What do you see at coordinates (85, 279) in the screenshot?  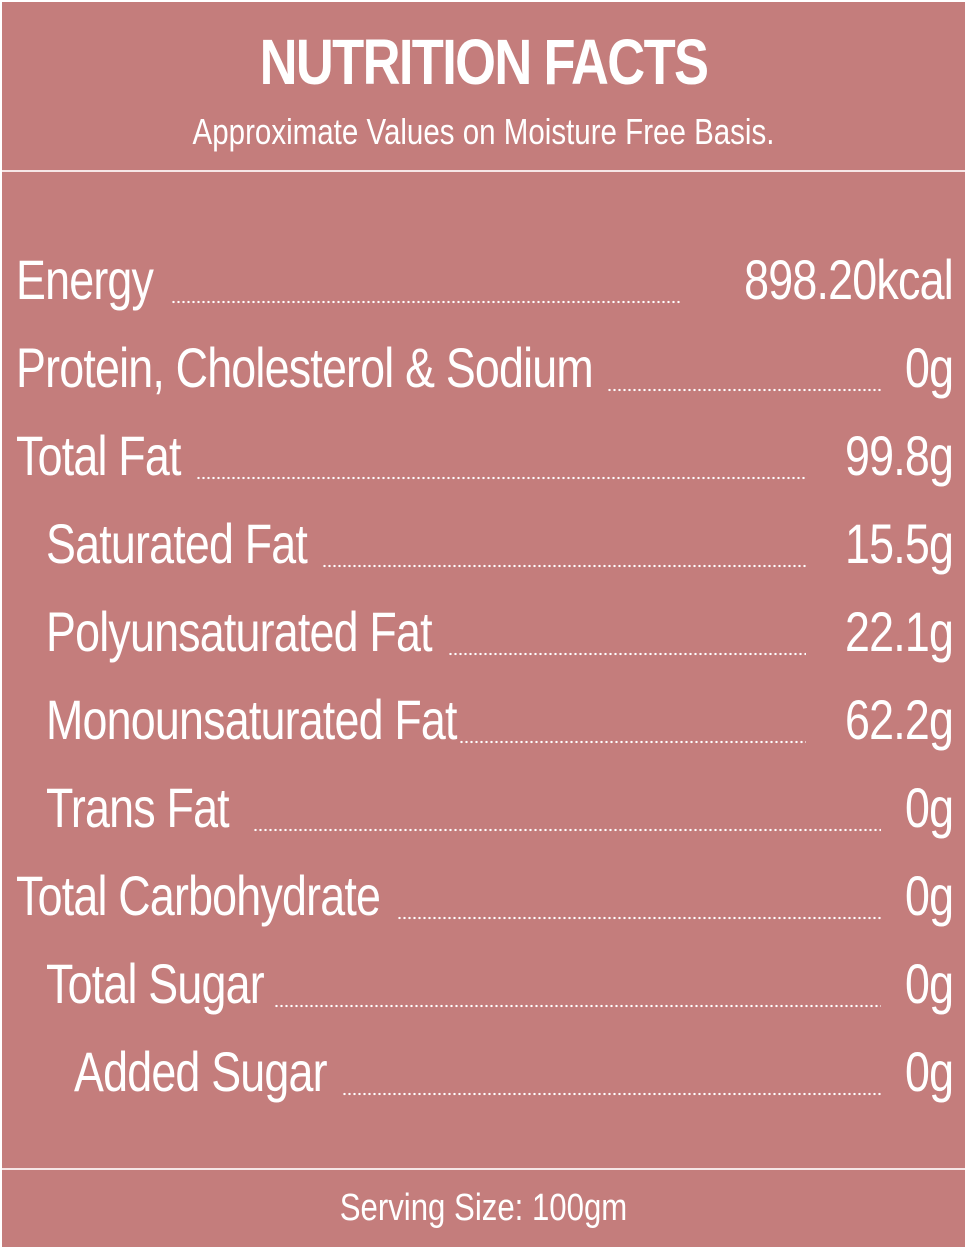 I see `nutrient-label: Energy` at bounding box center [85, 279].